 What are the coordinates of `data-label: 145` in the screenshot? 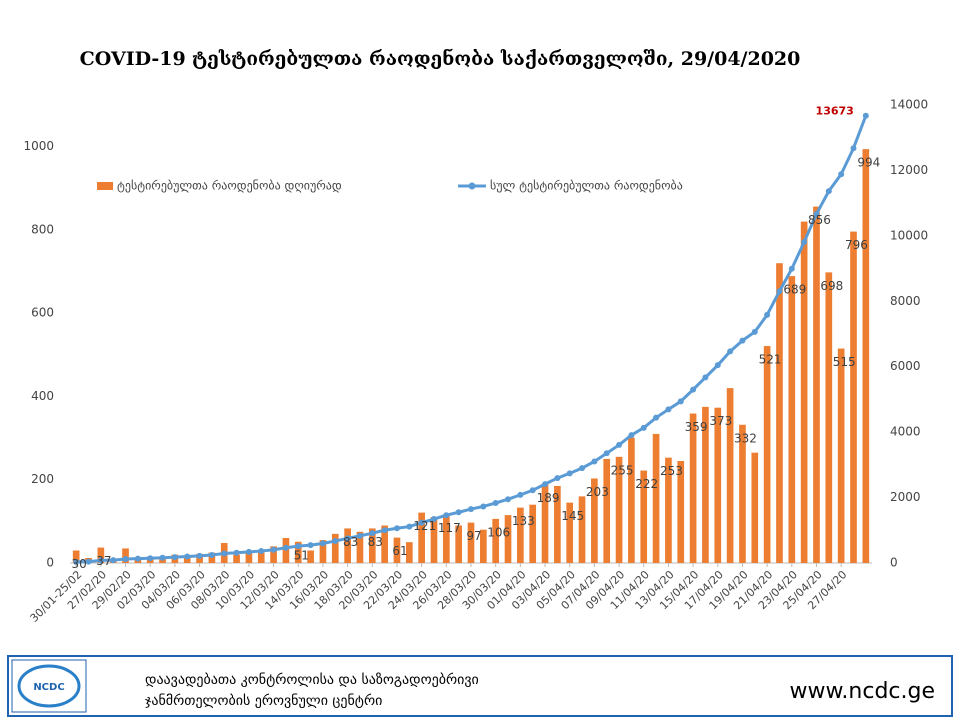 It's located at (572, 516).